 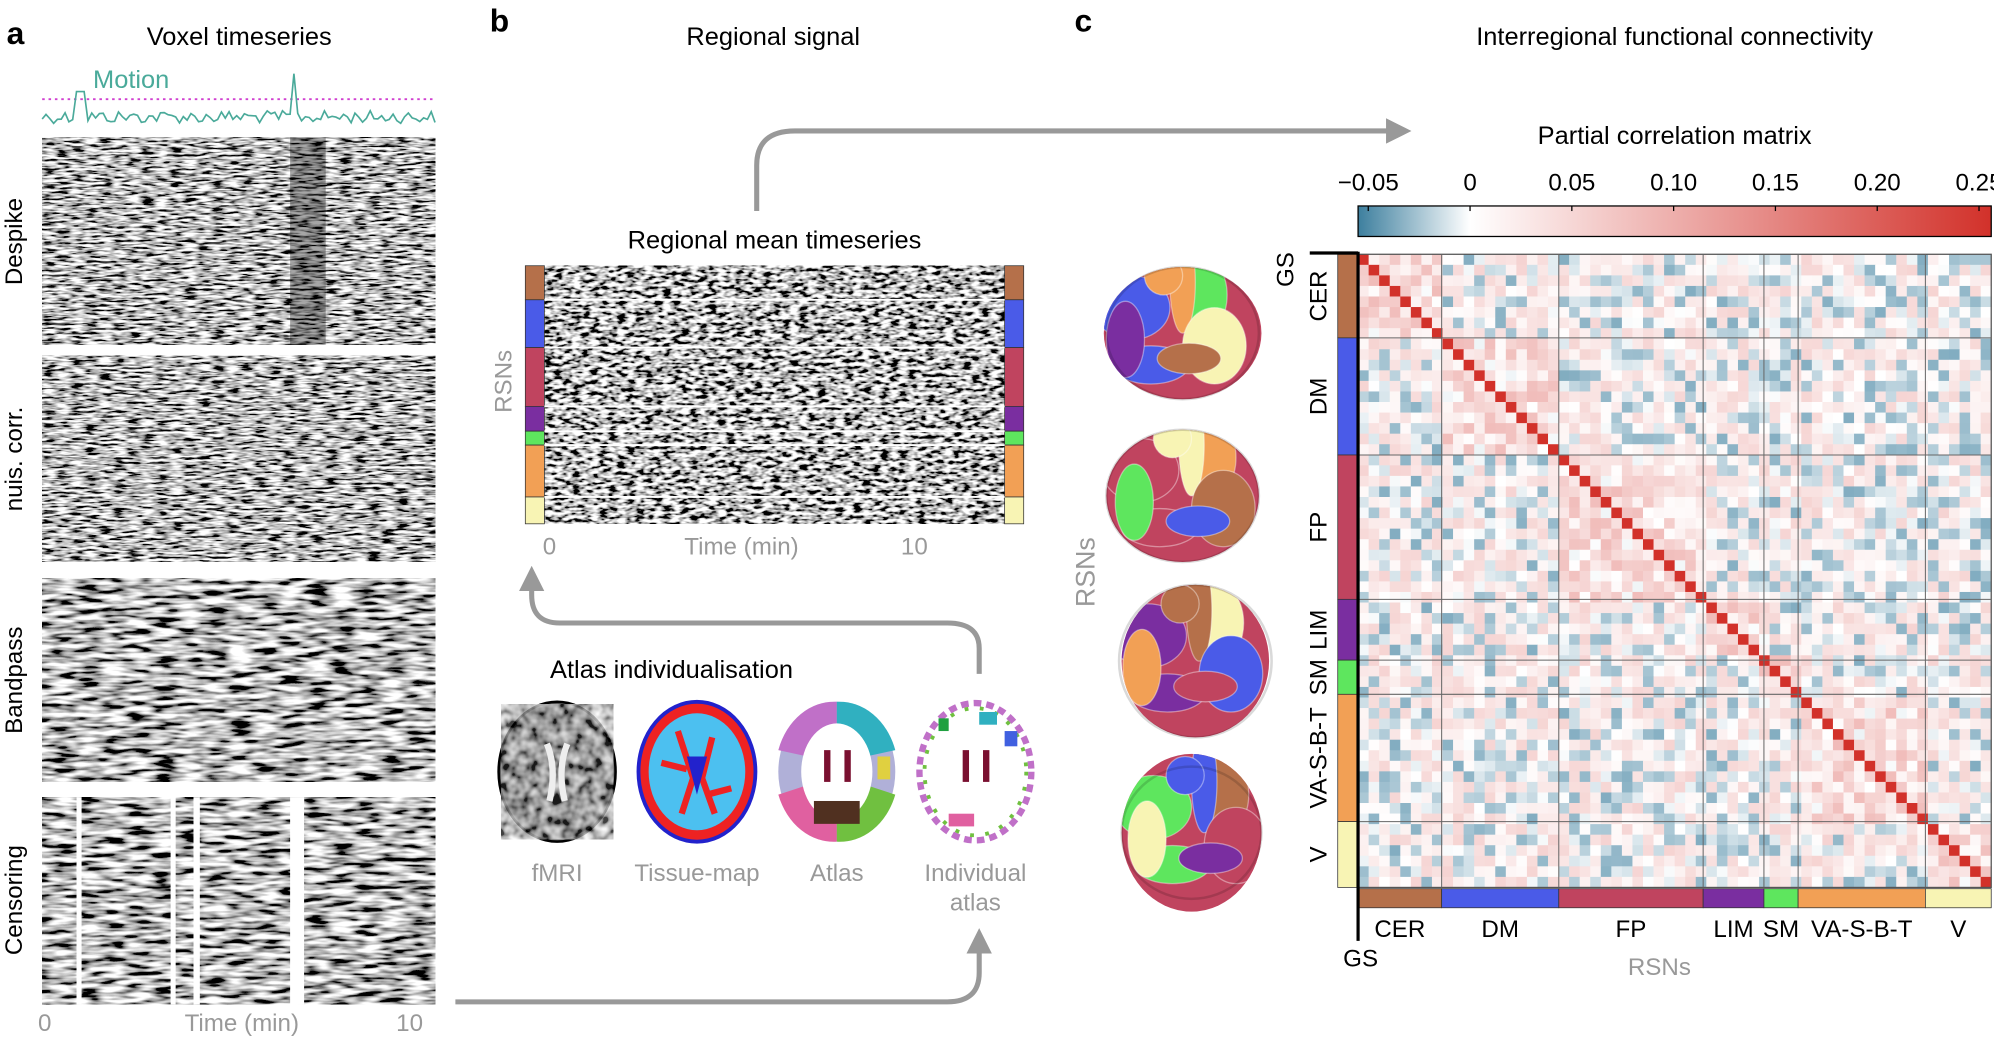 What do you see at coordinates (1571, 183) in the screenshot?
I see `colorbar-tick-label: 0.05` at bounding box center [1571, 183].